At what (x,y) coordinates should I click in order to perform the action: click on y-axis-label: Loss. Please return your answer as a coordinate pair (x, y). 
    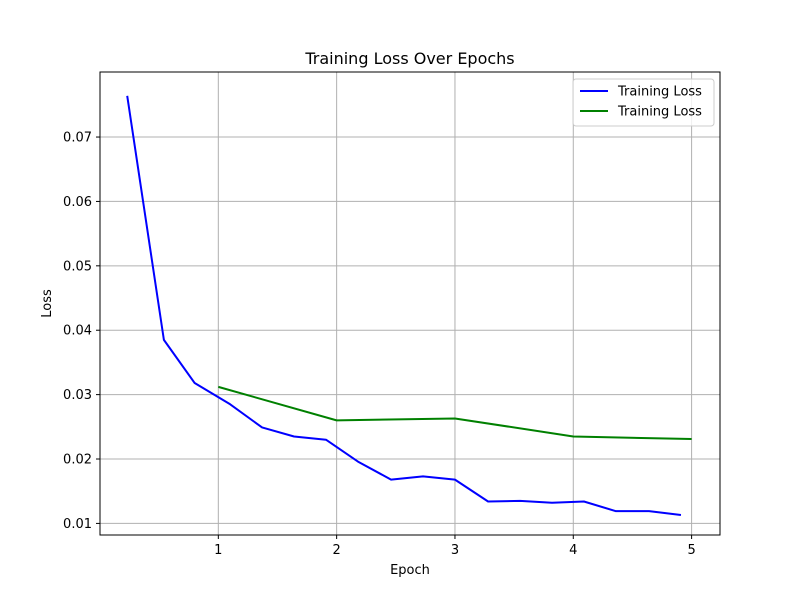
    Looking at the image, I should click on (47, 303).